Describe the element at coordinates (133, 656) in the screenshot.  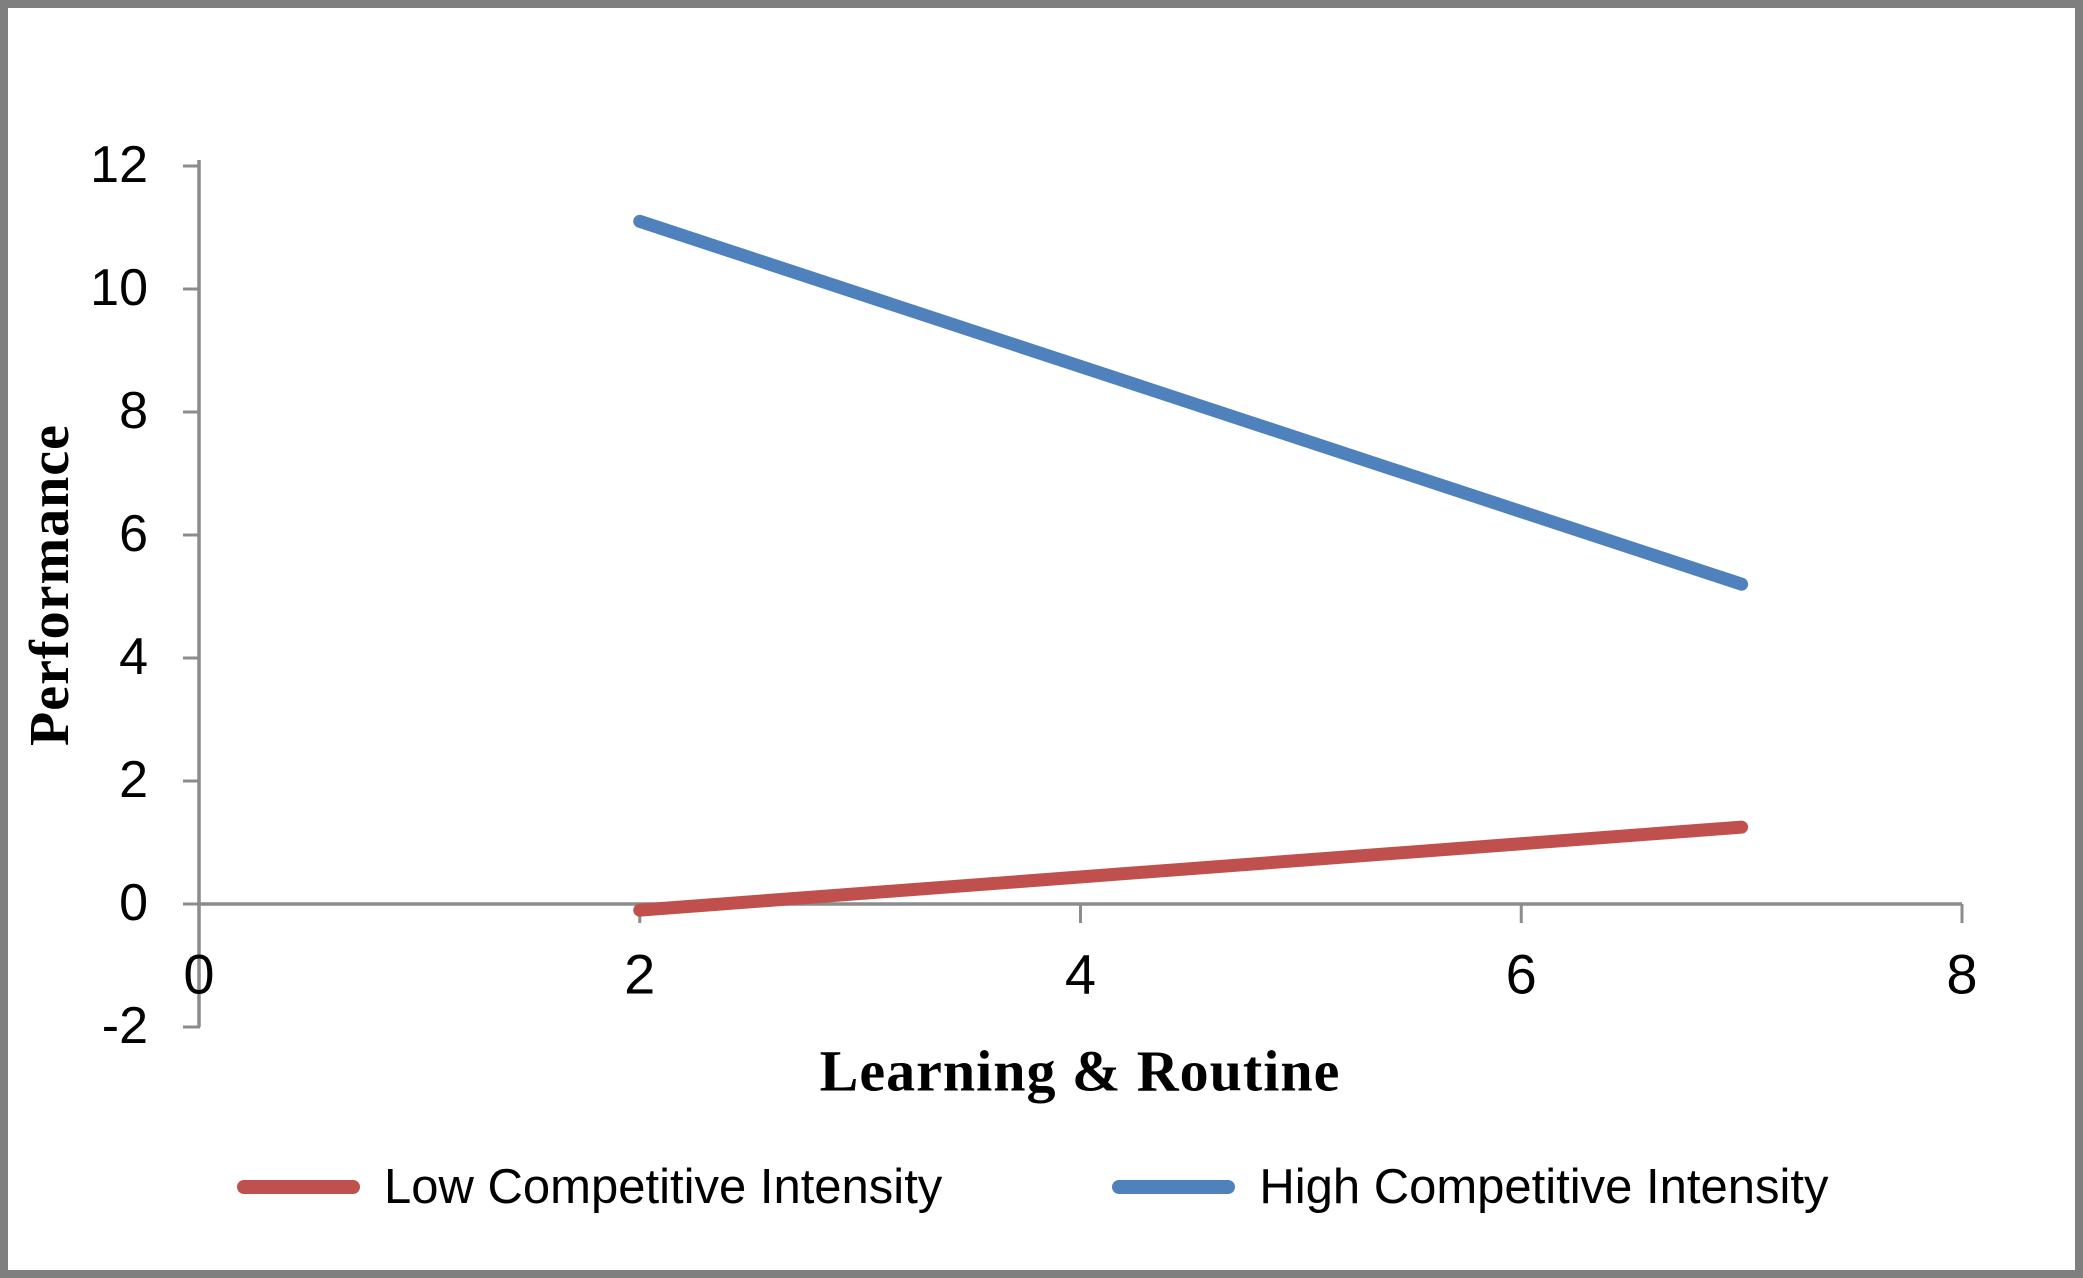
I see `y-tick-label: 4` at that location.